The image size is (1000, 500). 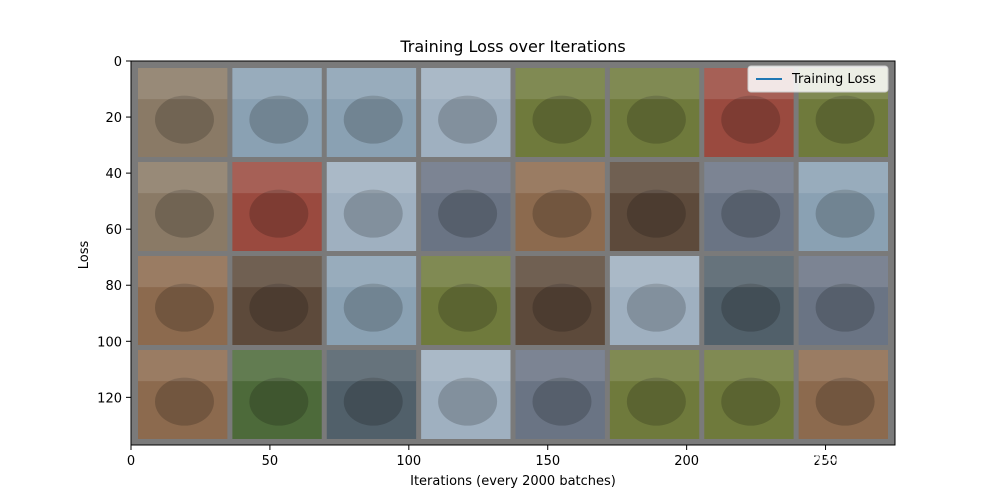 What do you see at coordinates (113, 118) in the screenshot?
I see `y-tick-label: 20` at bounding box center [113, 118].